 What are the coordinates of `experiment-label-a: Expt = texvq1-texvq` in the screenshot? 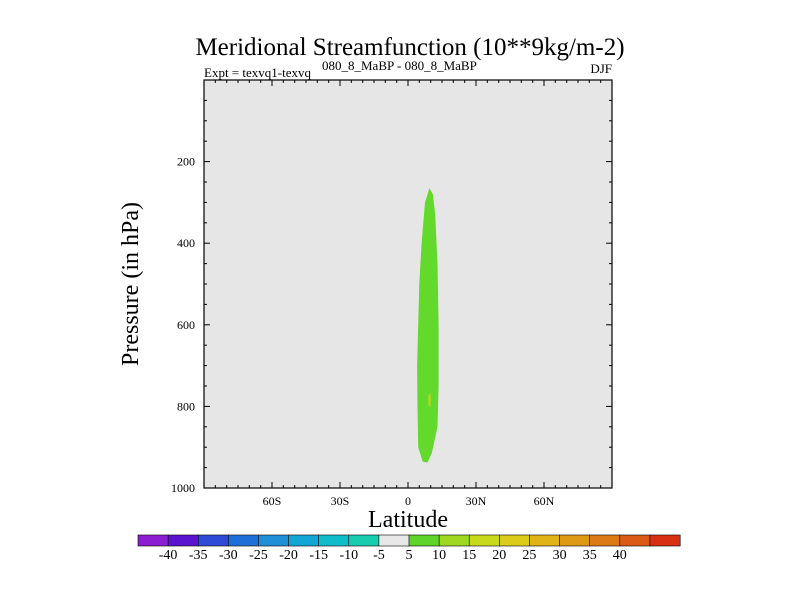 It's located at (257, 72).